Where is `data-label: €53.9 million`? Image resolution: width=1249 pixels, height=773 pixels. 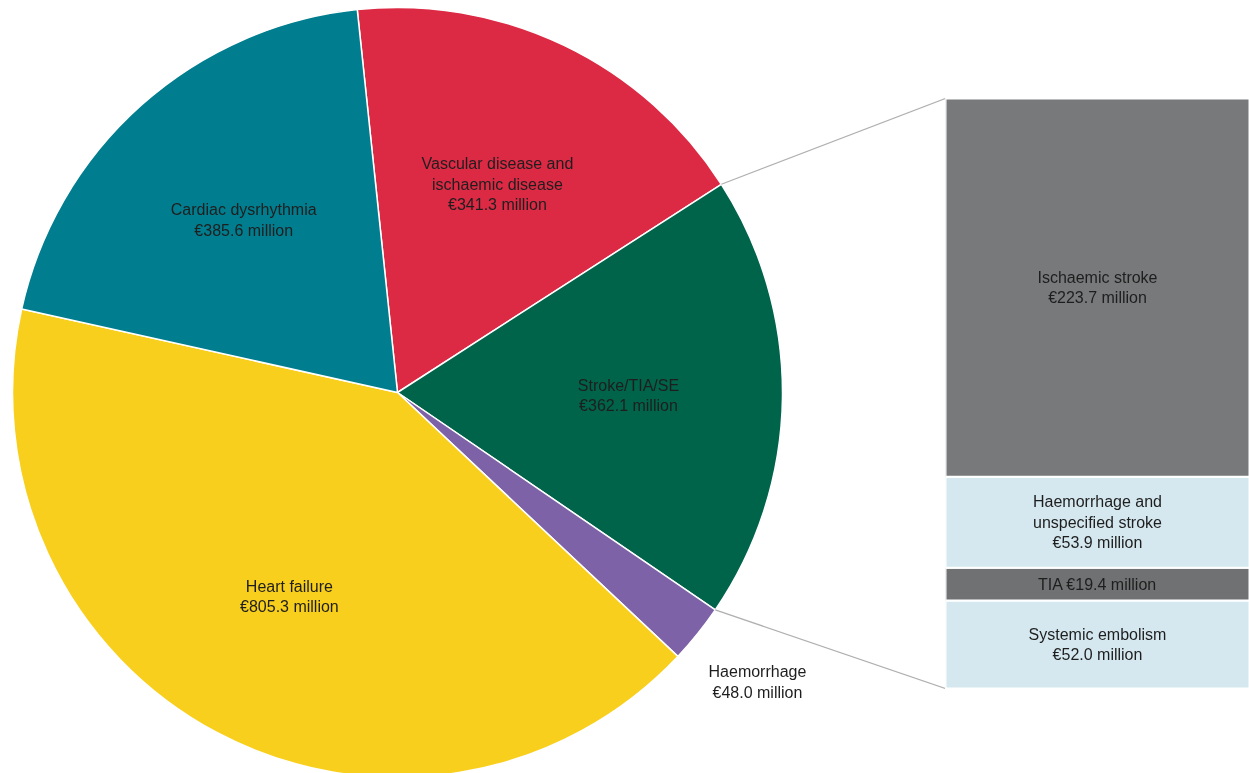
data-label: €53.9 million is located at coordinates (1097, 543).